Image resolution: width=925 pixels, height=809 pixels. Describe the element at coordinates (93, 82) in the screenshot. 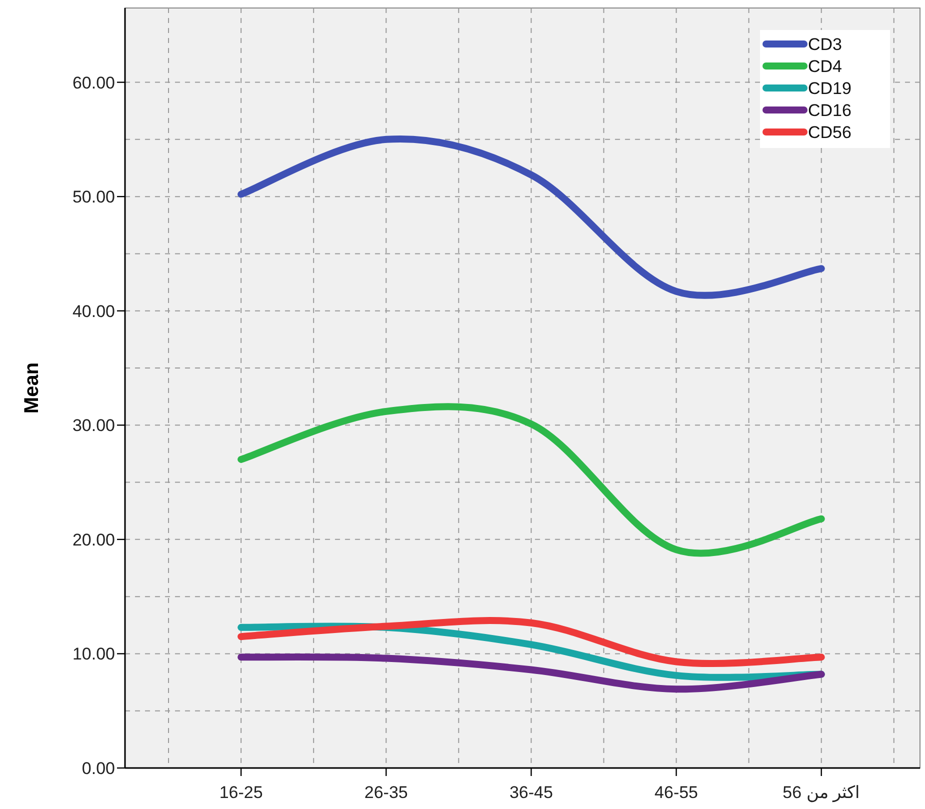

I see `y-tick-label: 60.00` at that location.